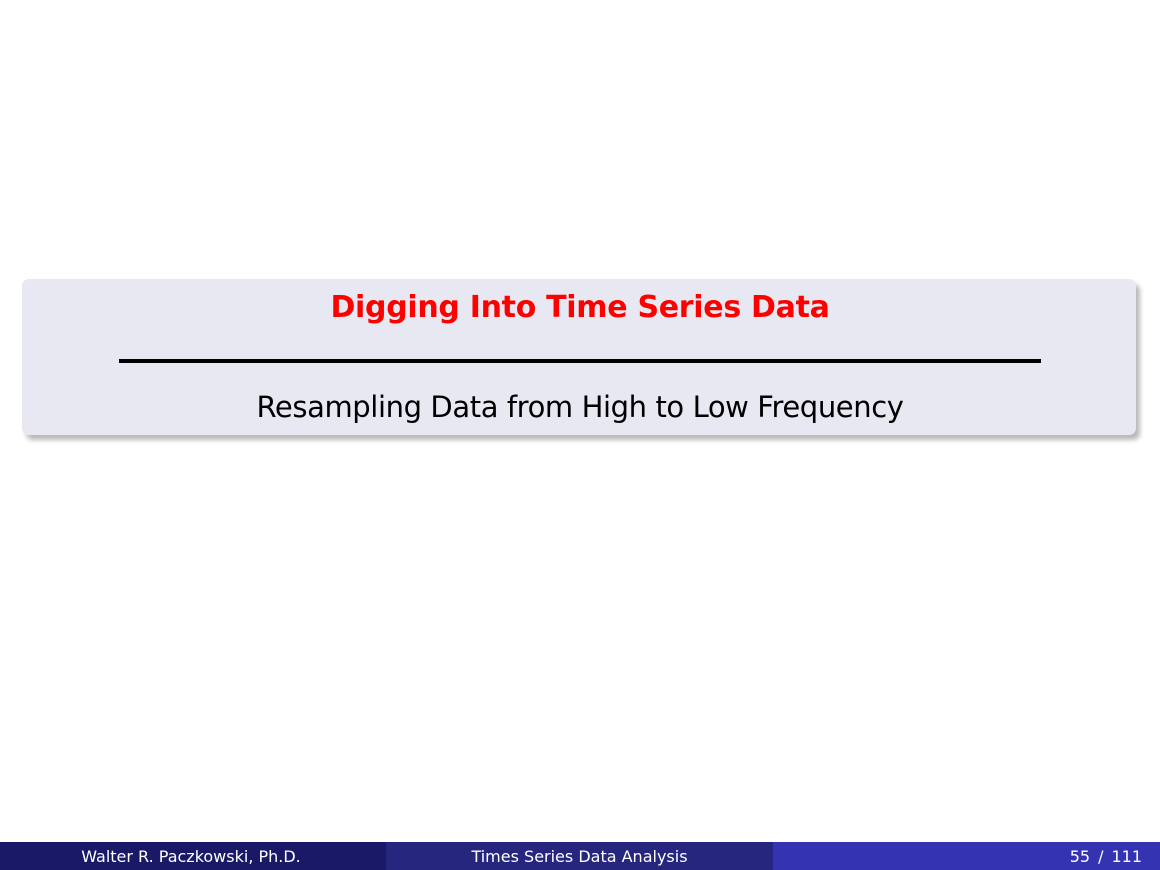  What do you see at coordinates (966, 856) in the screenshot?
I see `footer-page-number: 55 / 111` at bounding box center [966, 856].